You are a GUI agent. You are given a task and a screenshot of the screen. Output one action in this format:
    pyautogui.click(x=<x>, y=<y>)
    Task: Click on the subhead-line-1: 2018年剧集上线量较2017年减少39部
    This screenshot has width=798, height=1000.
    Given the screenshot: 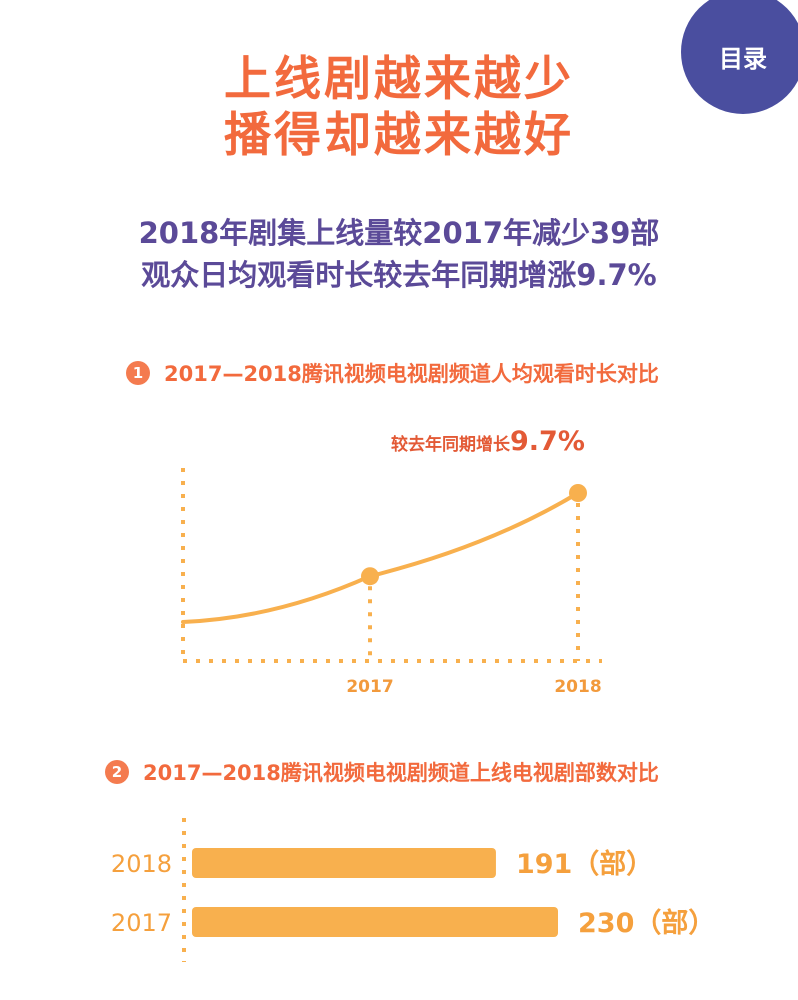 What is the action you would take?
    pyautogui.click(x=399, y=233)
    